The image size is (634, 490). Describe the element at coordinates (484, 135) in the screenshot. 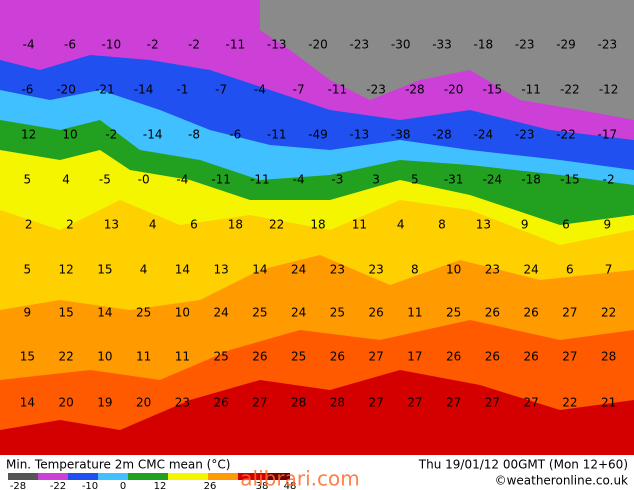

I see `temperature-label: -24` at that location.